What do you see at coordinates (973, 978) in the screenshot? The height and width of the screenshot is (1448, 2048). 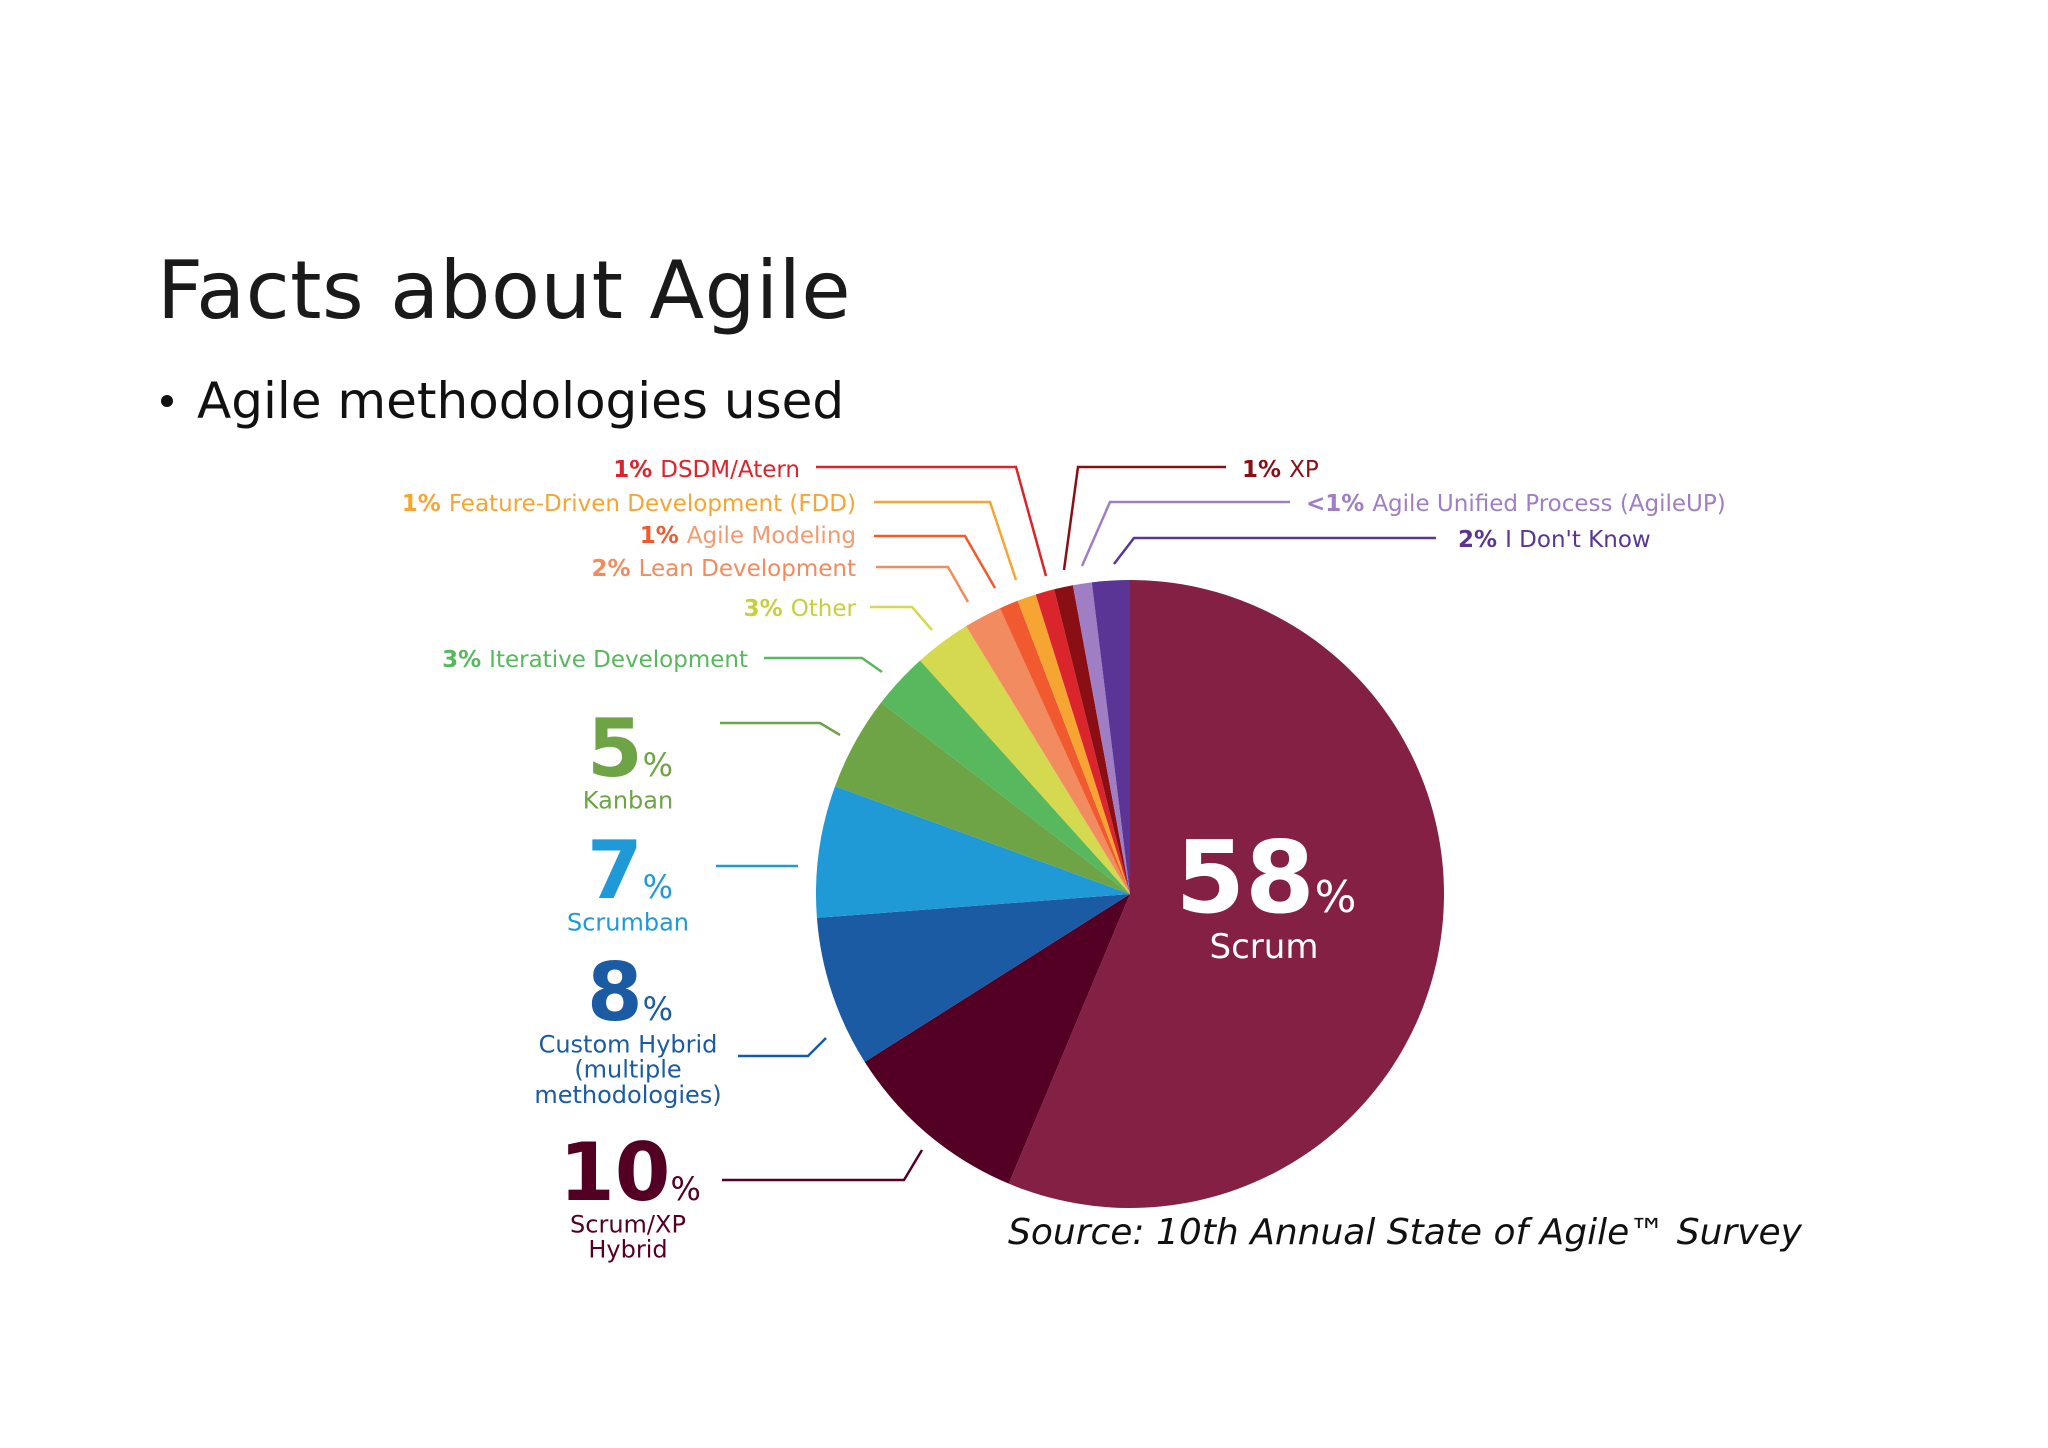 I see `pie-slice-custom-hybrid-multiple-methodologies` at bounding box center [973, 978].